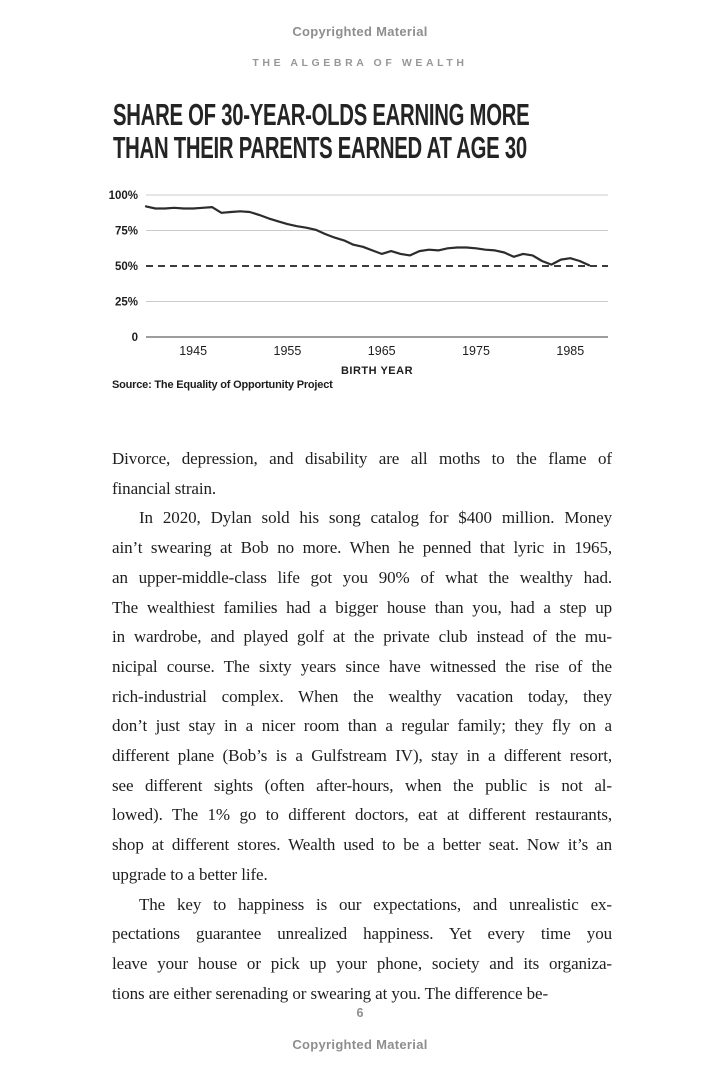  I want to click on chart-title-line-1: SHARE OF 30-YEAR-OLDS EARNING MORE, so click(321, 114).